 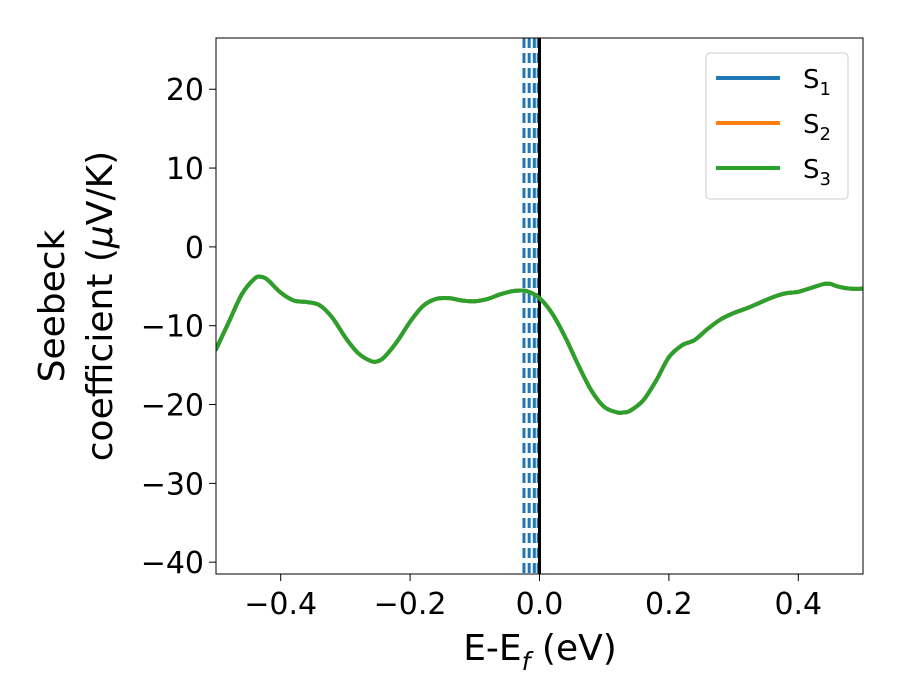 I want to click on y-tick-label: −40, so click(x=172, y=563).